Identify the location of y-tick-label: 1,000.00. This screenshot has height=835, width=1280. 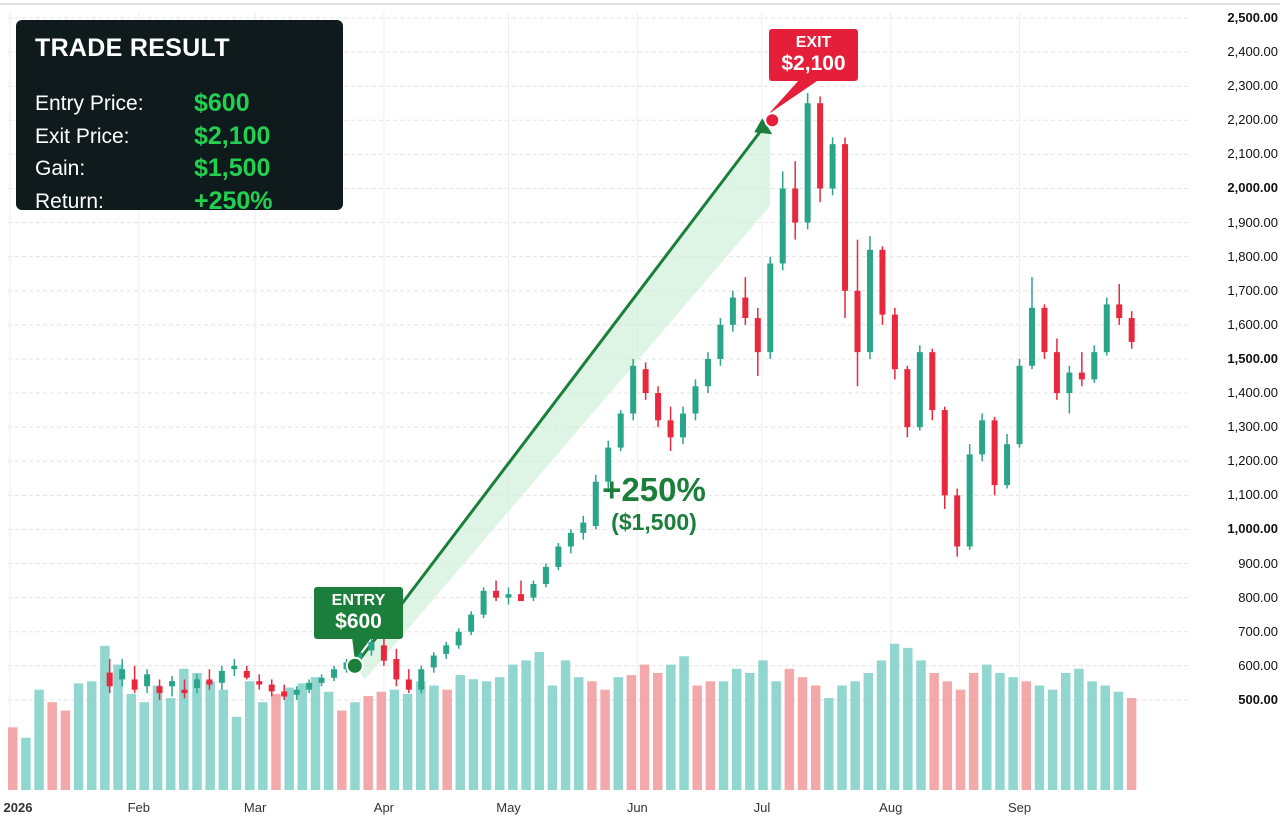
(1252, 529).